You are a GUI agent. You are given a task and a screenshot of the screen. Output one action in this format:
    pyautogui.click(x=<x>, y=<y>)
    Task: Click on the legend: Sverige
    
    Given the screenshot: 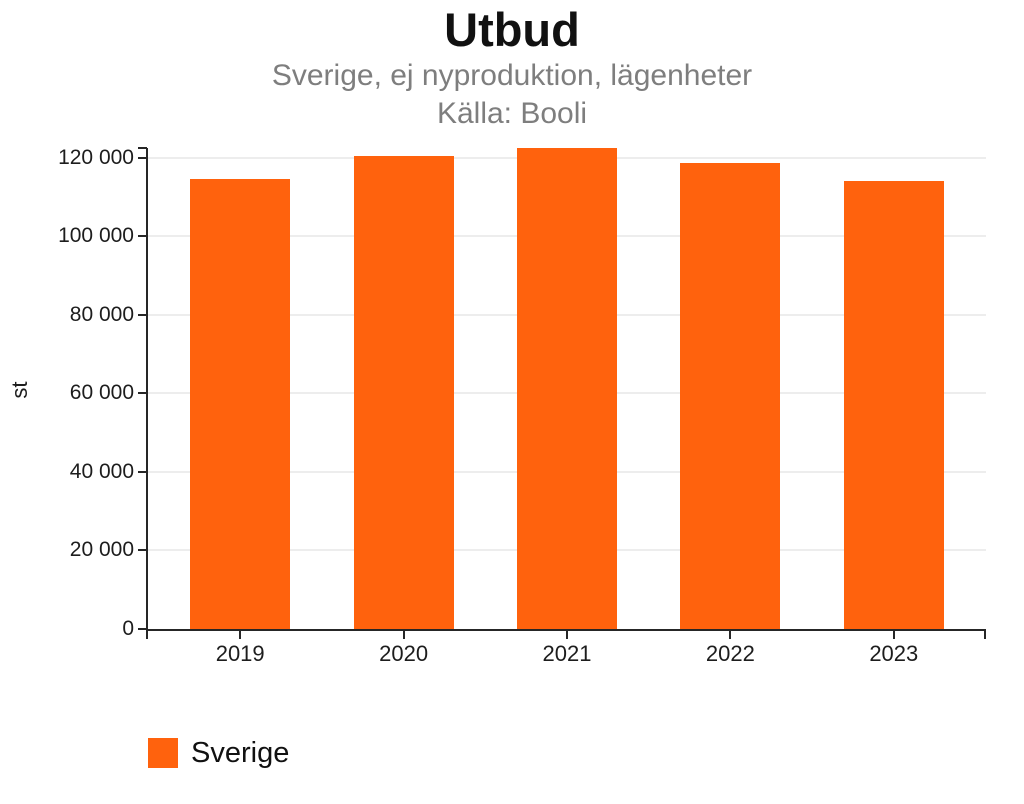 What is the action you would take?
    pyautogui.click(x=218, y=753)
    